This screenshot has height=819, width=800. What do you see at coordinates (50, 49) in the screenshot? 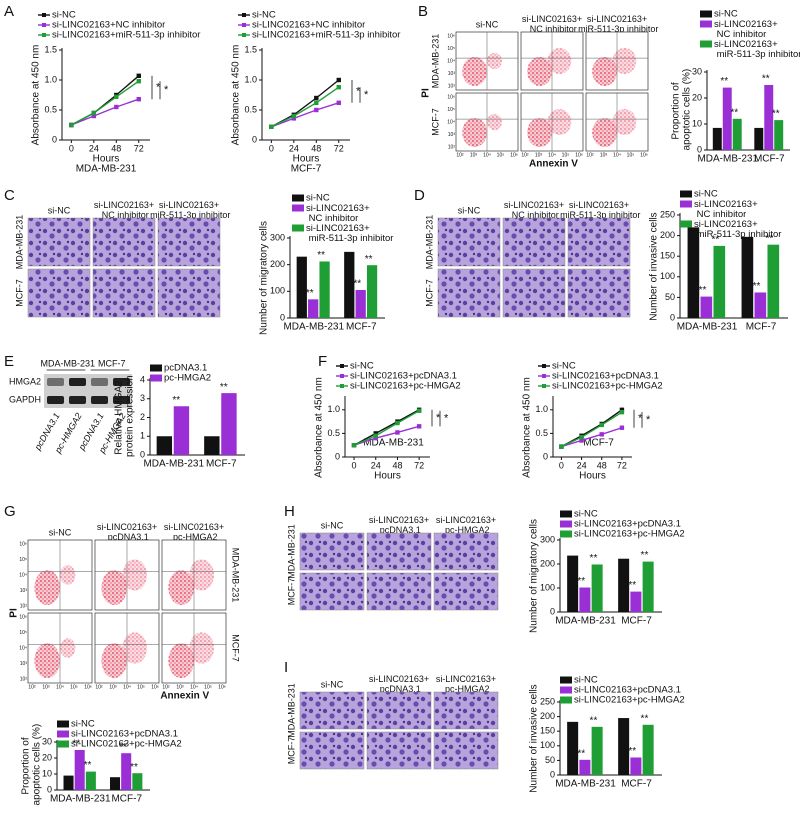
I see `y-tick-label: 1.5` at bounding box center [50, 49].